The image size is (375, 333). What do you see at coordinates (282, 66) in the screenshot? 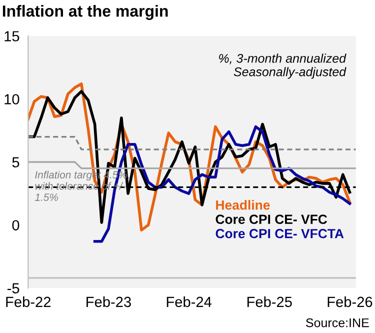
I see `annotation: %, 3-month annualized Seasonally-adjusted` at bounding box center [282, 66].